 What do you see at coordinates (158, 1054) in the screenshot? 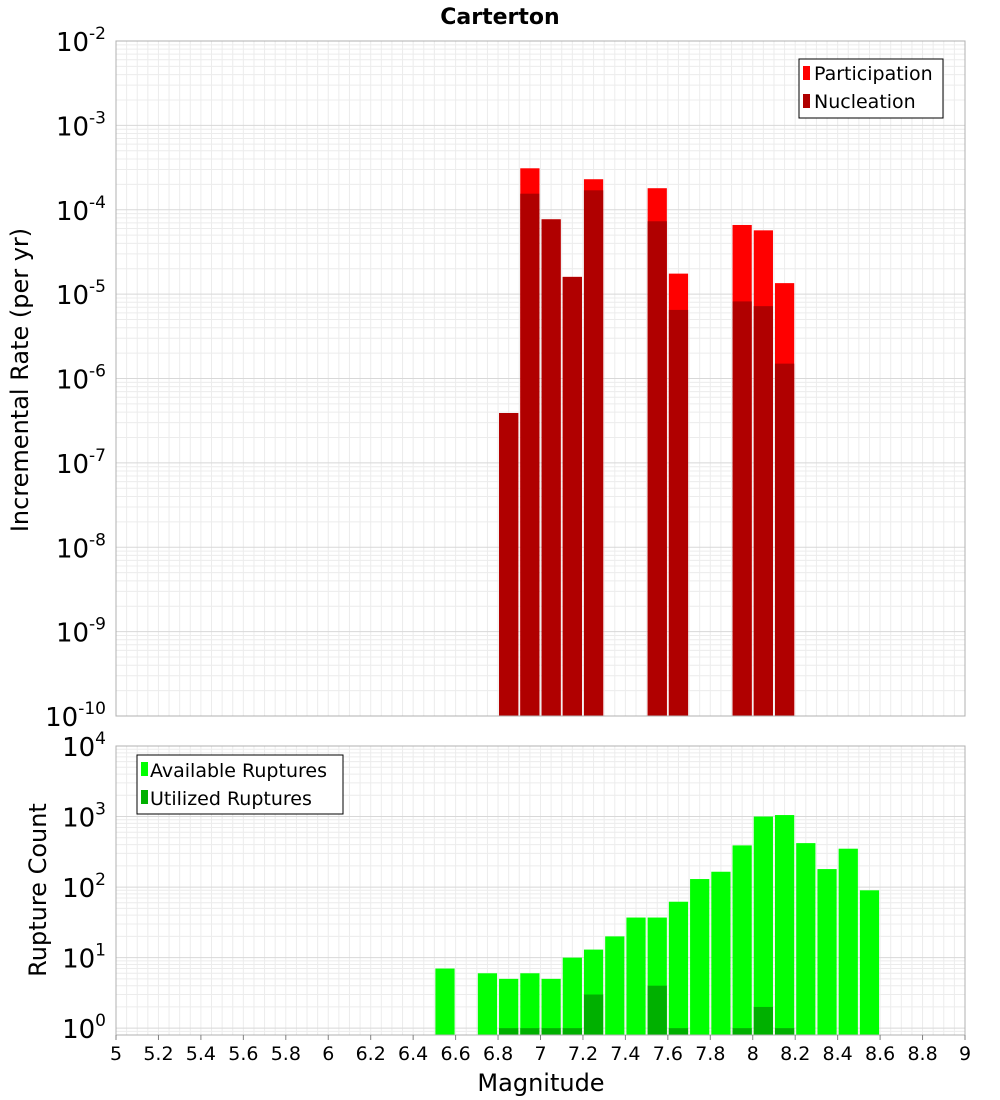
I see `x-tick-label: 5.2` at bounding box center [158, 1054].